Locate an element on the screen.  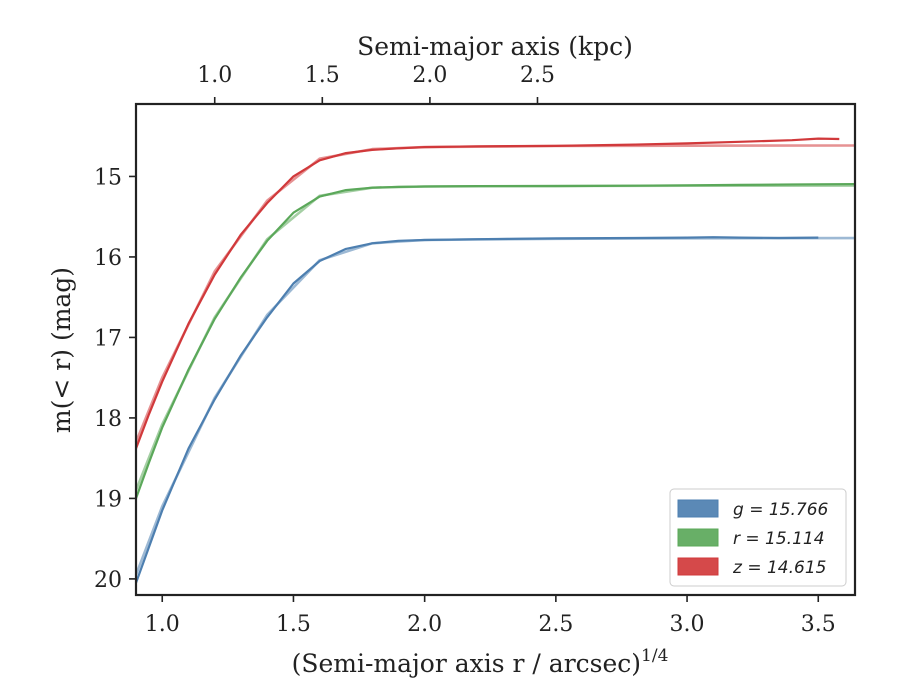
top-x-tick-label: 1.5 is located at coordinates (322, 75).